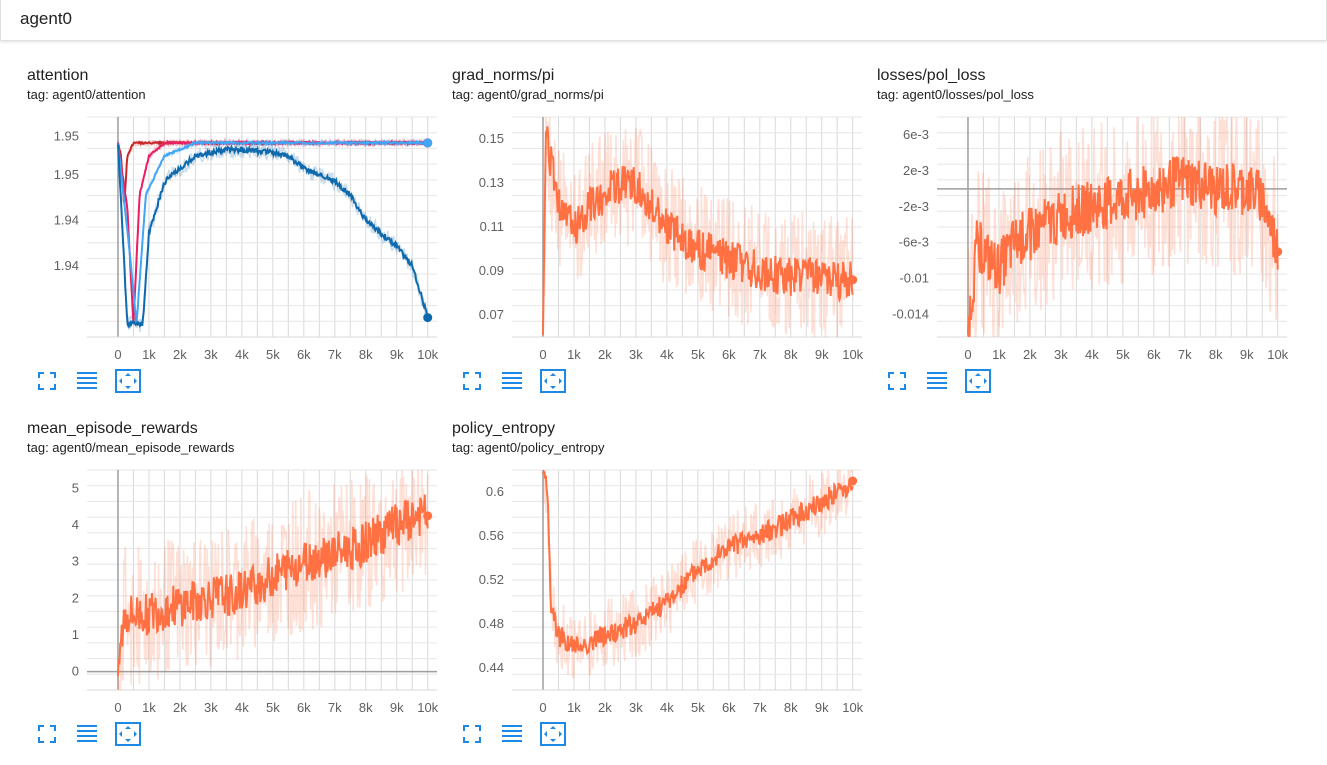 This screenshot has height=765, width=1327. Describe the element at coordinates (75, 487) in the screenshot. I see `y-tick-label: 5` at that location.